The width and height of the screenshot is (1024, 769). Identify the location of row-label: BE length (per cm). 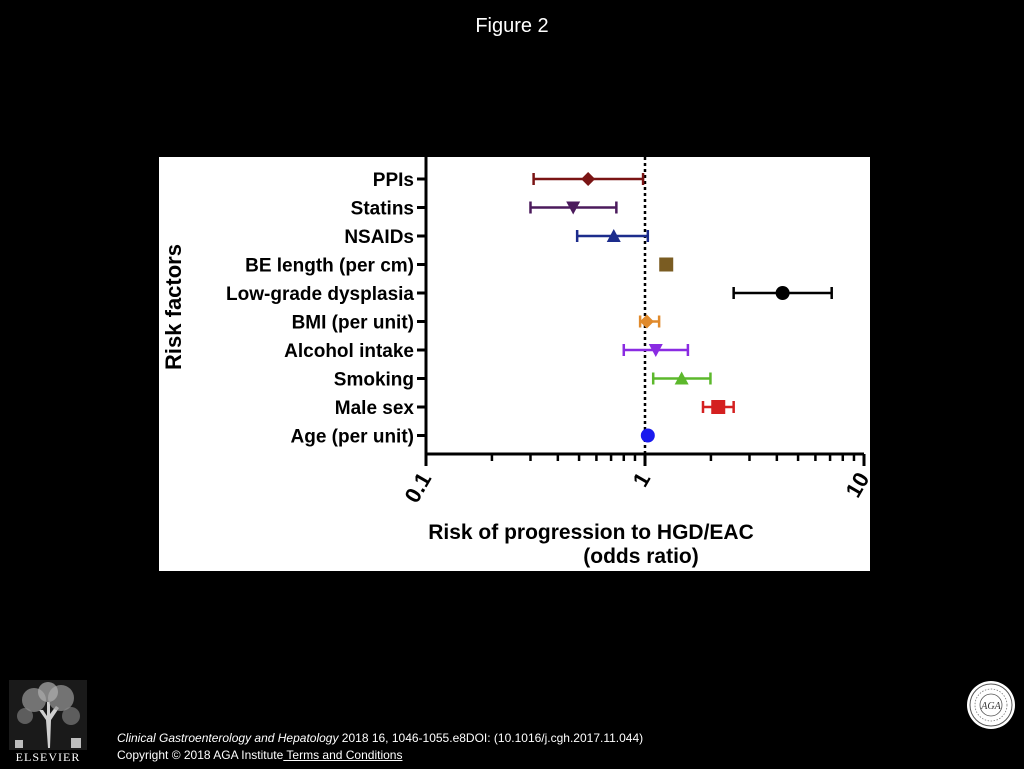
(329, 266).